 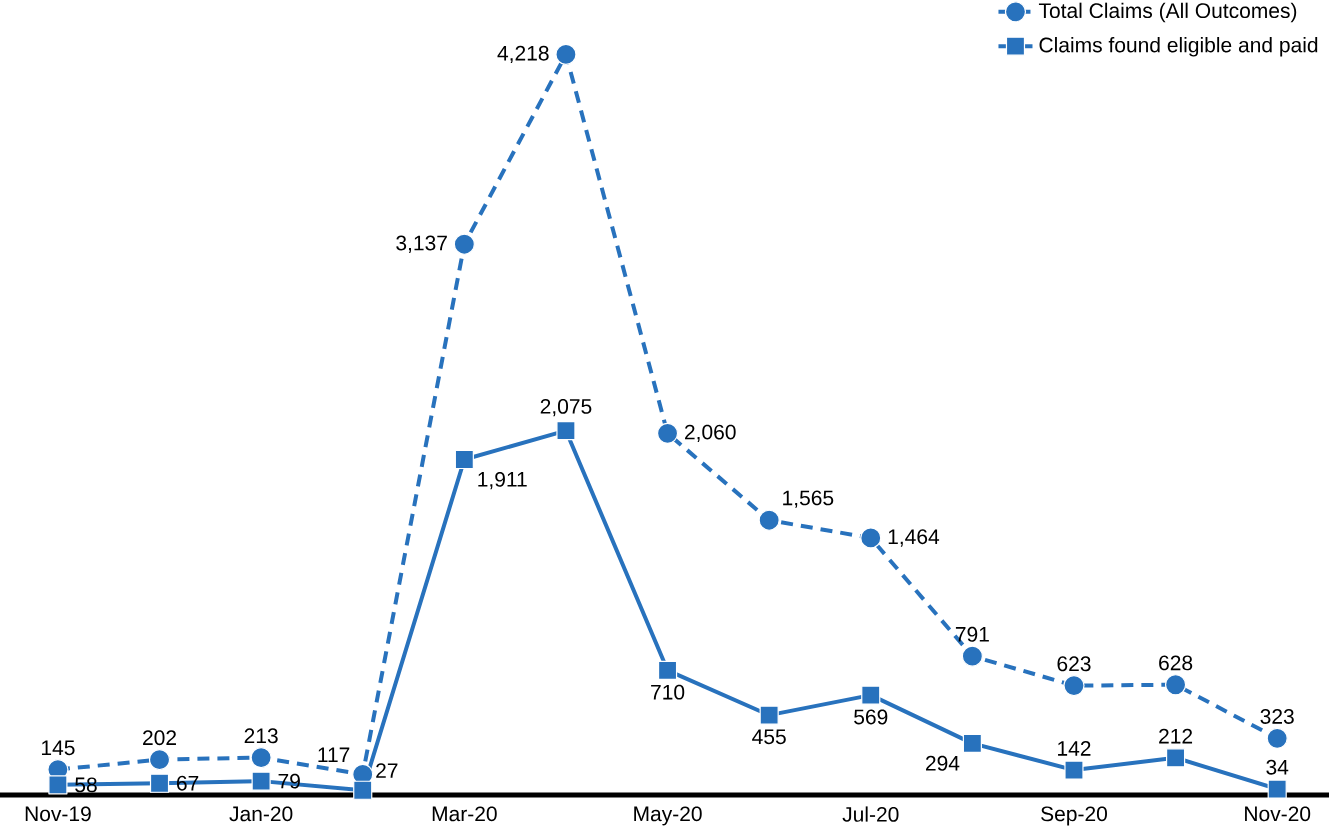 What do you see at coordinates (502, 480) in the screenshot?
I see `data-label: 1,911` at bounding box center [502, 480].